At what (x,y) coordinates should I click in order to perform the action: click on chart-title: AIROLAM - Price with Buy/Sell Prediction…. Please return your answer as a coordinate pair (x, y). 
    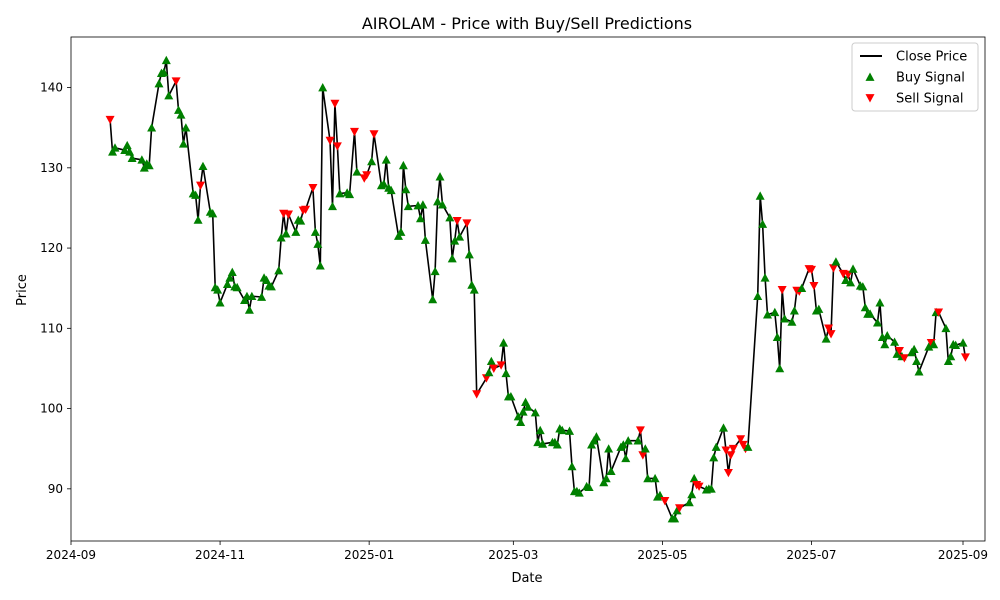
    Looking at the image, I should click on (527, 23).